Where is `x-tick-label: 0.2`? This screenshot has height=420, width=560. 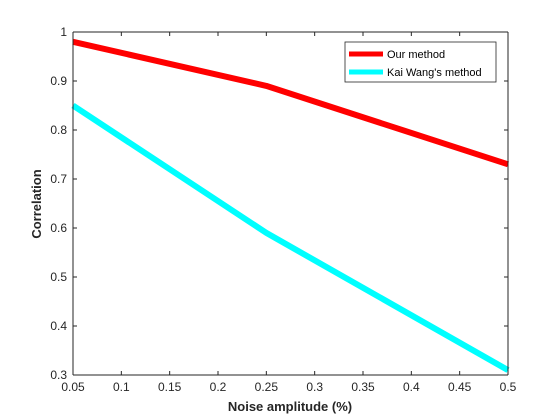
x-tick-label: 0.2 is located at coordinates (218, 387).